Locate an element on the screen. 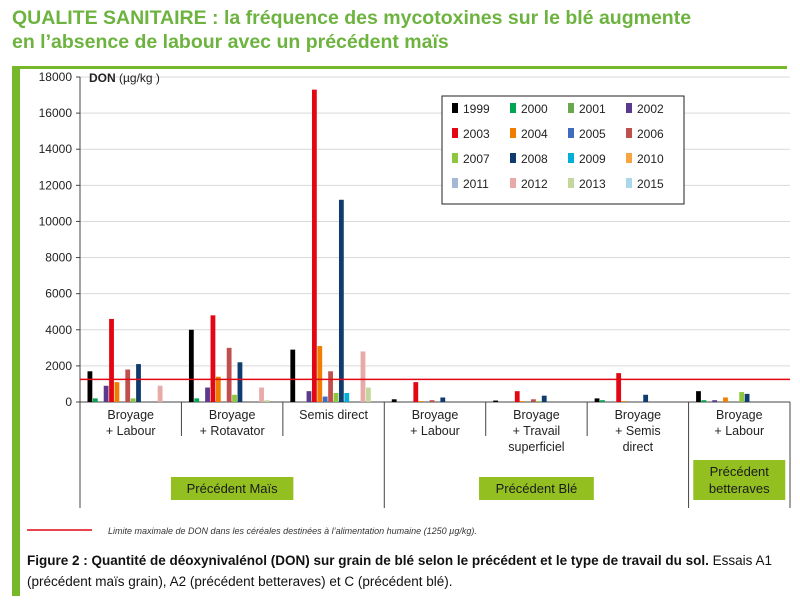  y-tick-label: 16000 is located at coordinates (56, 113).